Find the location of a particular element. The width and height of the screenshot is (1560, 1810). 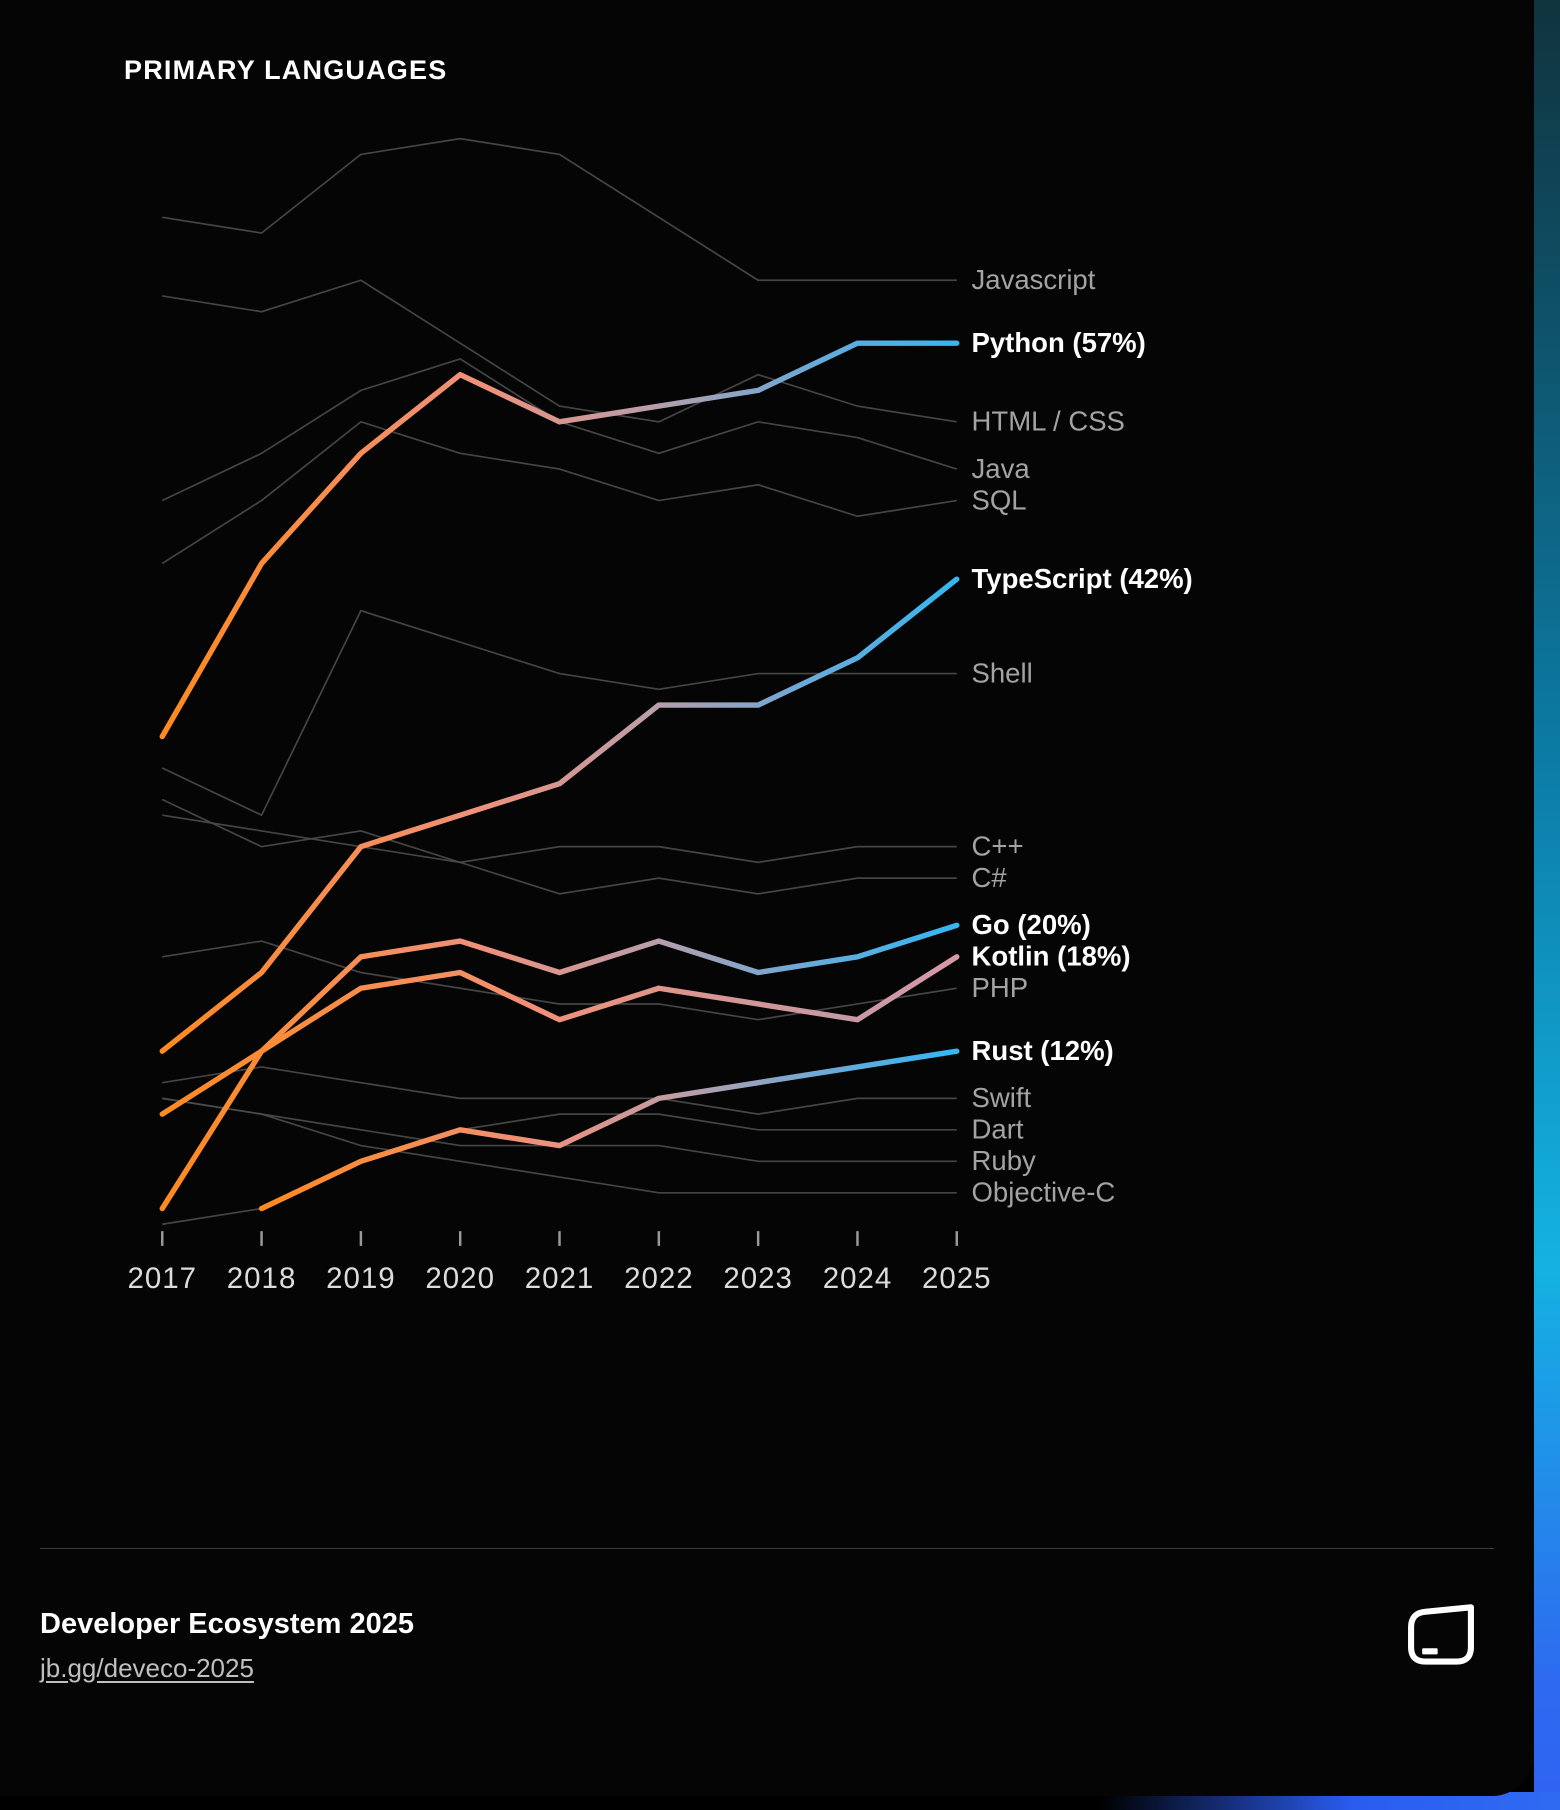

series-label-rust: Rust (12%) is located at coordinates (1043, 1050).